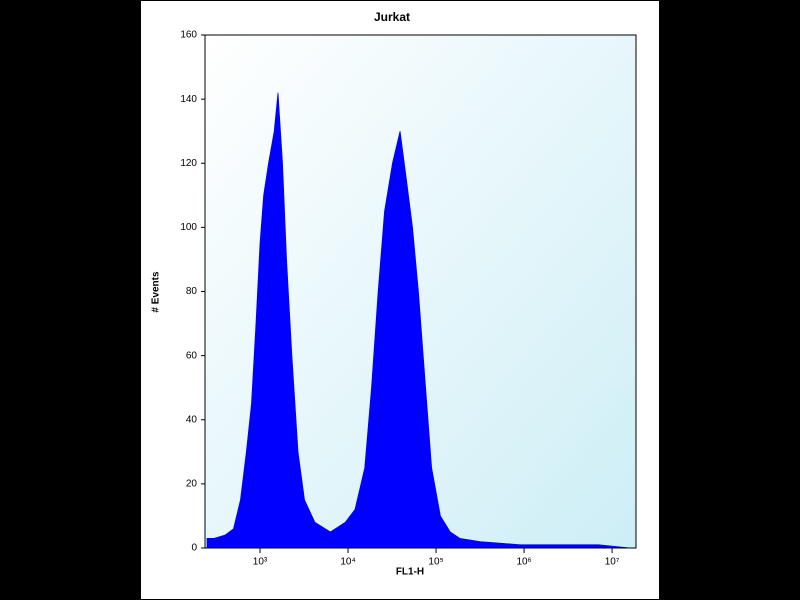 The width and height of the screenshot is (800, 600). Describe the element at coordinates (410, 572) in the screenshot. I see `x-axis-label: FL1-H` at that location.